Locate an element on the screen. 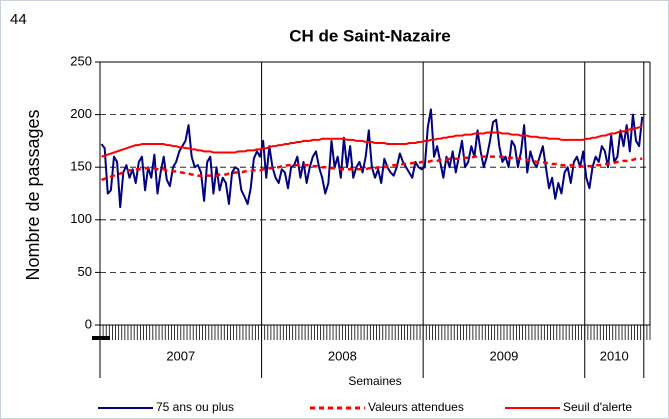  y-tick-label: 50 is located at coordinates (85, 271).